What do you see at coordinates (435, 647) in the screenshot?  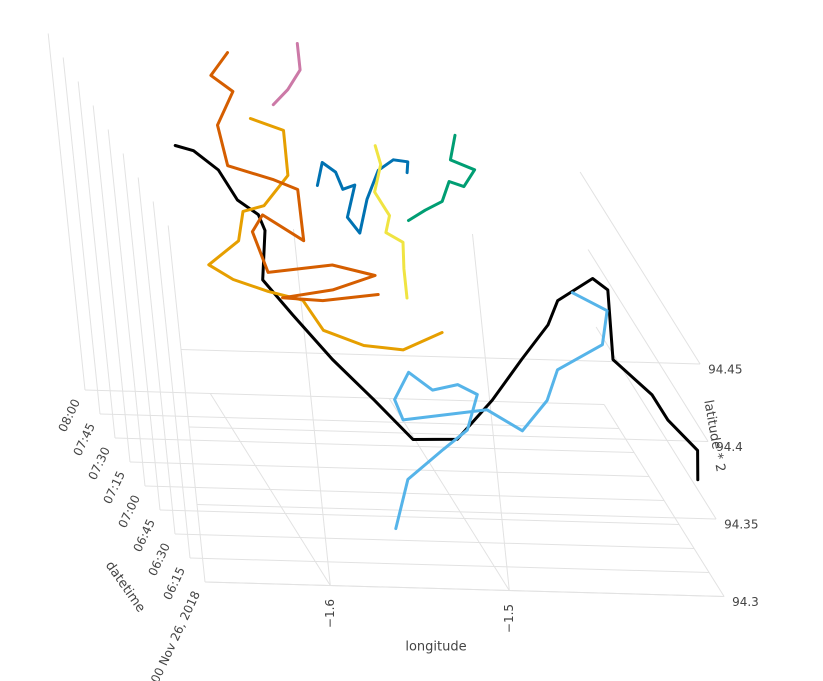 I see `x-axis-title: longitude` at bounding box center [435, 647].